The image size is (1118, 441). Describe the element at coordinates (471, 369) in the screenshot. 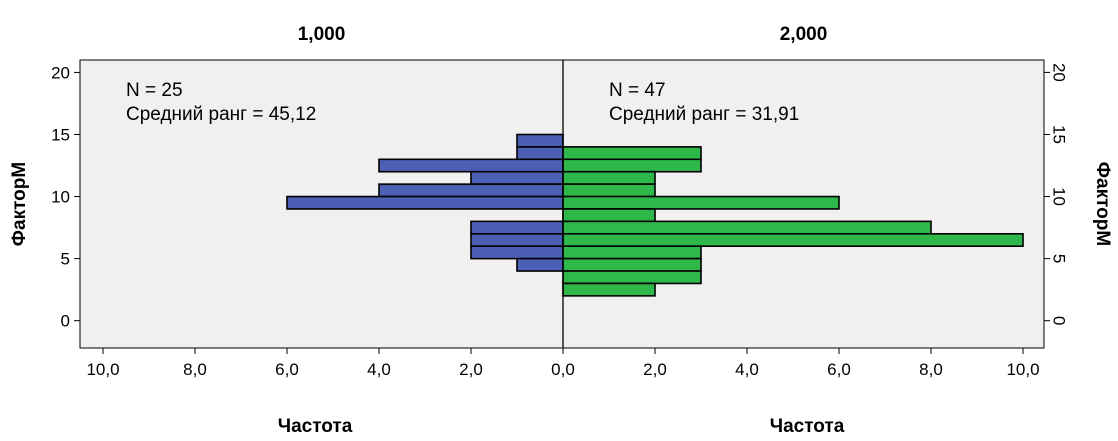

I see `x-tick-label-left-4: 2,0` at that location.